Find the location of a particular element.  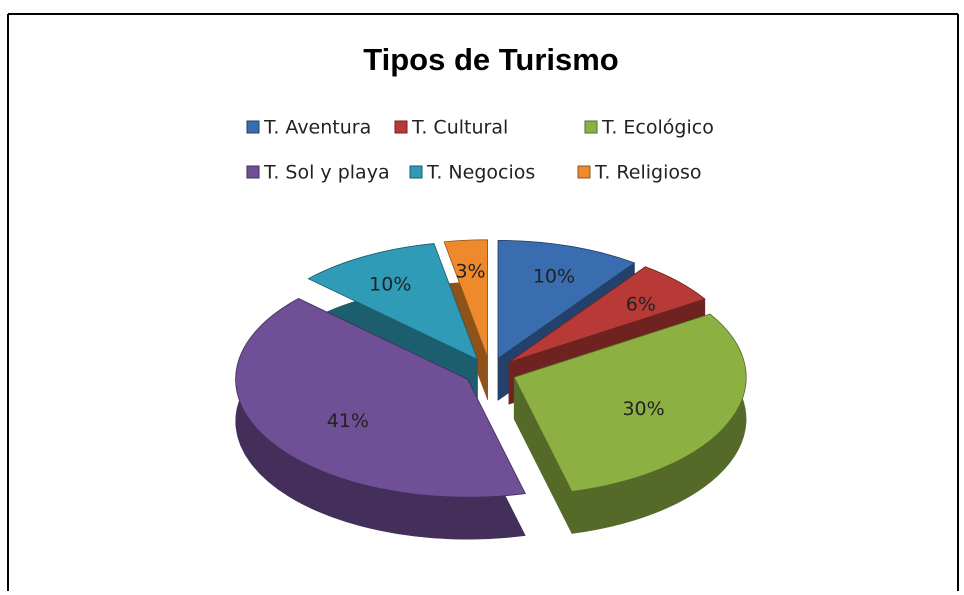

chart-title: Tipos de Turismo is located at coordinates (491, 59).